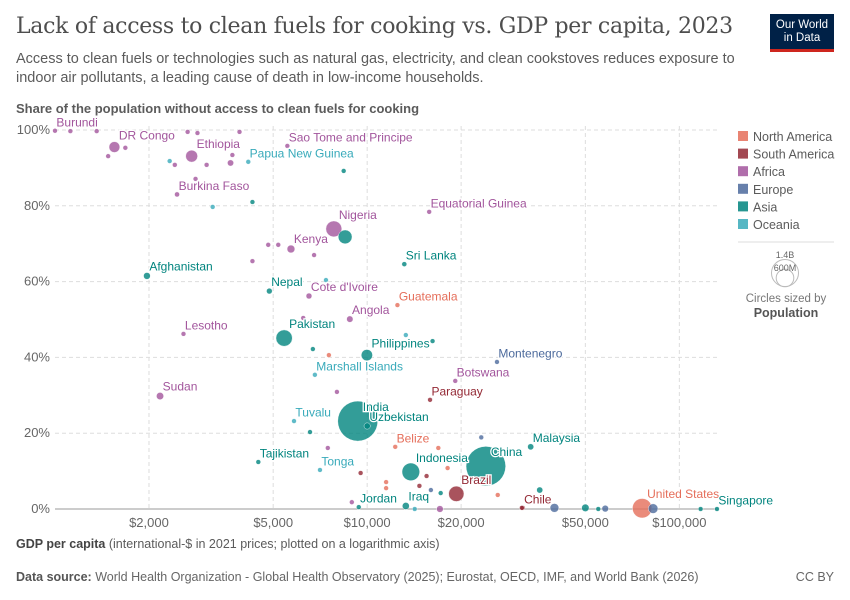 The height and width of the screenshot is (600, 850). What do you see at coordinates (476, 480) in the screenshot?
I see `data-label: Brazil` at bounding box center [476, 480].